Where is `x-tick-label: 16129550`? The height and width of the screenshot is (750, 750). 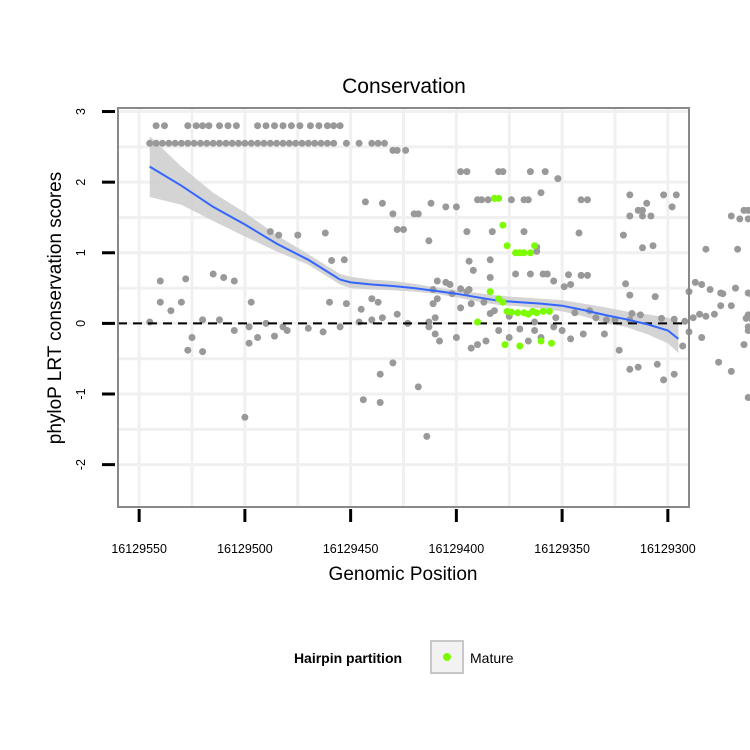 x-tick-label: 16129550 is located at coordinates (139, 549).